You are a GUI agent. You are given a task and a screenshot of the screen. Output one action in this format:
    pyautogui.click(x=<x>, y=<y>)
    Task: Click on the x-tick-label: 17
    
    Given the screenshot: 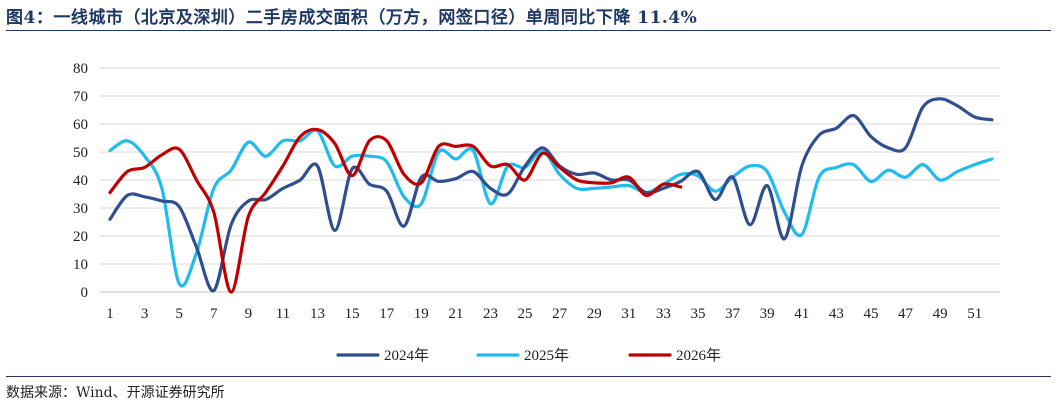 What is the action you would take?
    pyautogui.click(x=387, y=314)
    